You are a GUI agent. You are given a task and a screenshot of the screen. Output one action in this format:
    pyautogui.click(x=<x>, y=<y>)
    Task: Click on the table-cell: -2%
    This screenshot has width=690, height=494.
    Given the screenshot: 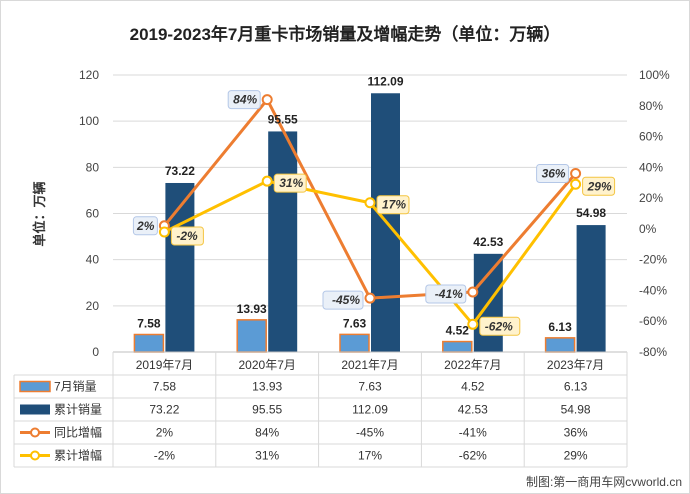 What is the action you would take?
    pyautogui.click(x=165, y=456)
    